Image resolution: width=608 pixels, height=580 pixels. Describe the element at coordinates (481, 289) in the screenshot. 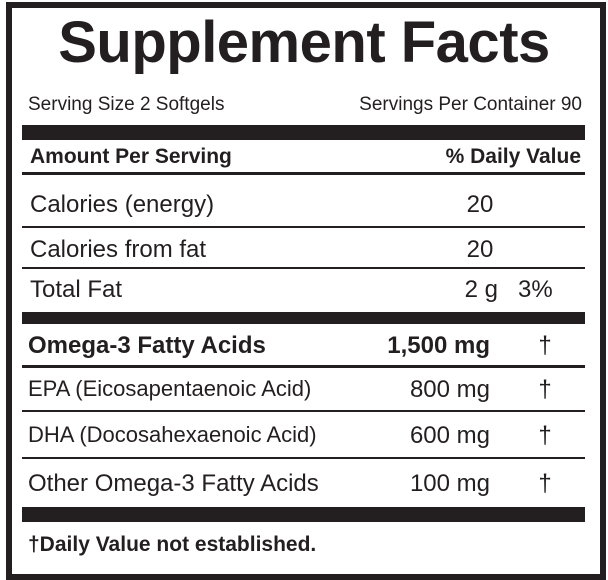

I see `row-amount: 2 g` at that location.